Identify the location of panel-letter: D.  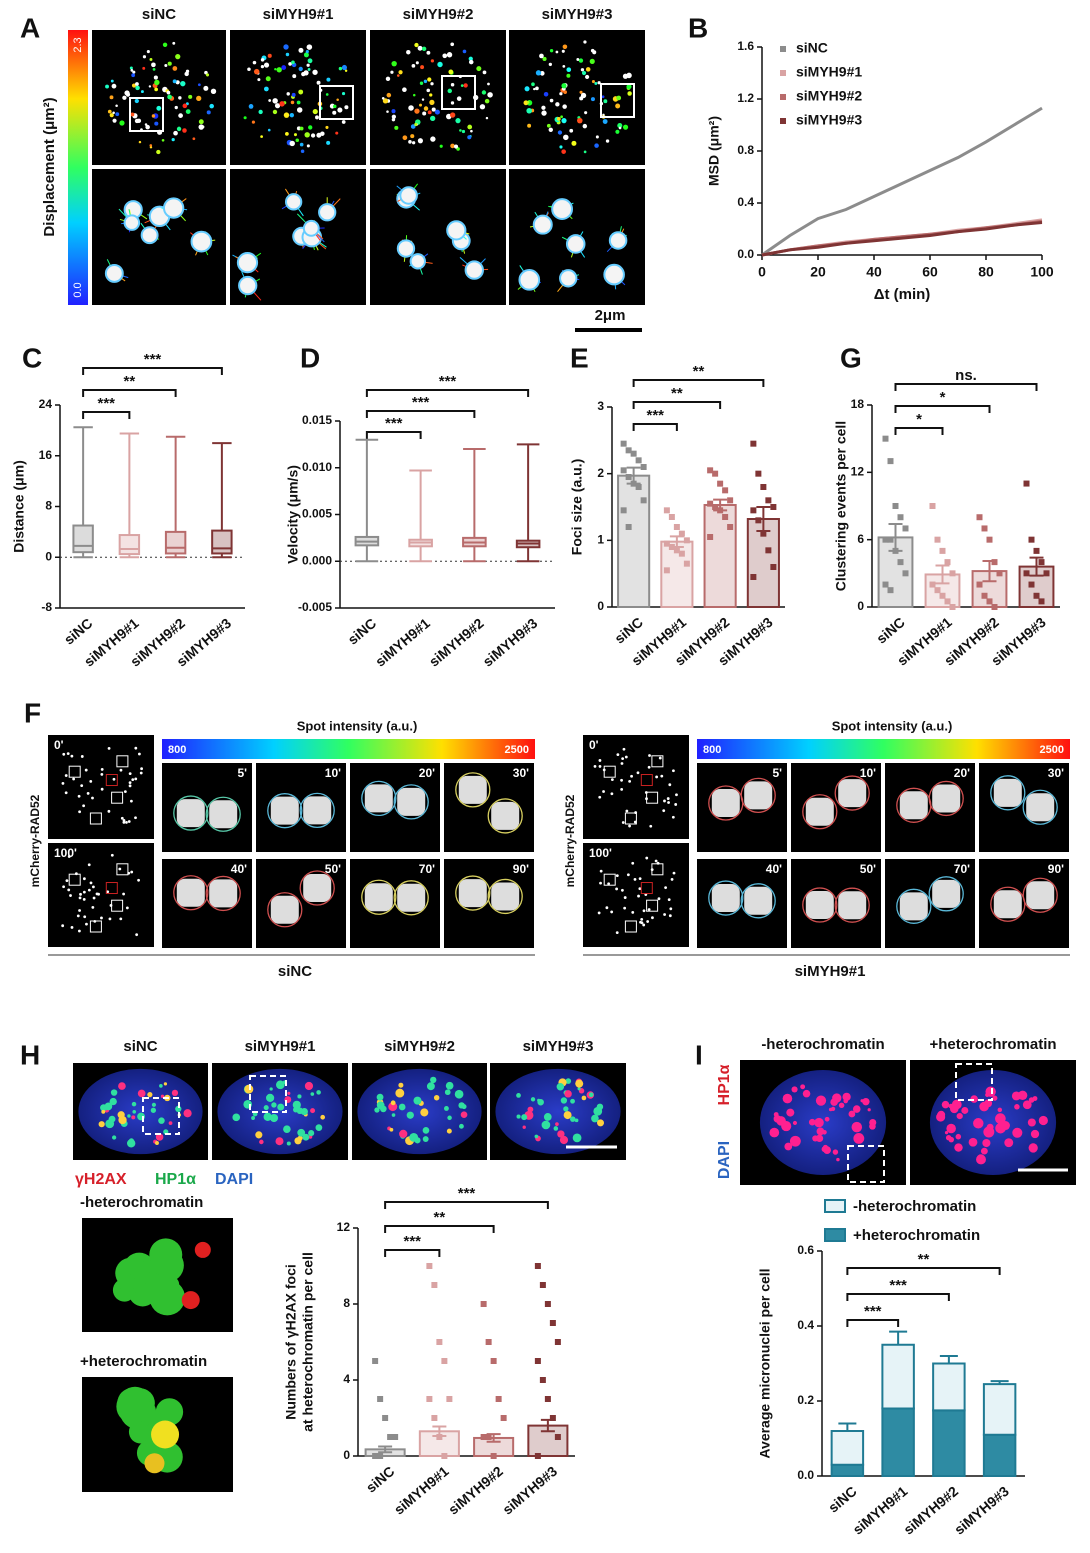
(310, 357).